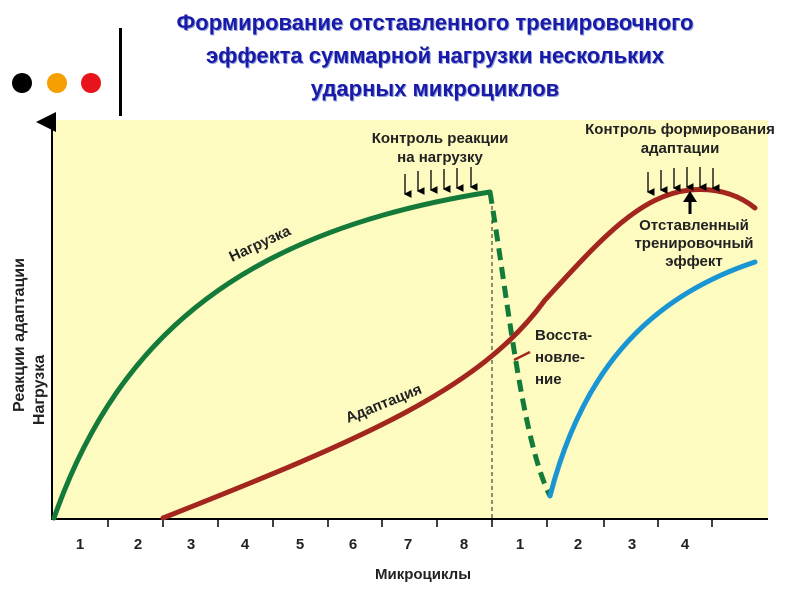 This screenshot has width=800, height=600. Describe the element at coordinates (408, 544) in the screenshot. I see `x-tick-label: 7` at that location.